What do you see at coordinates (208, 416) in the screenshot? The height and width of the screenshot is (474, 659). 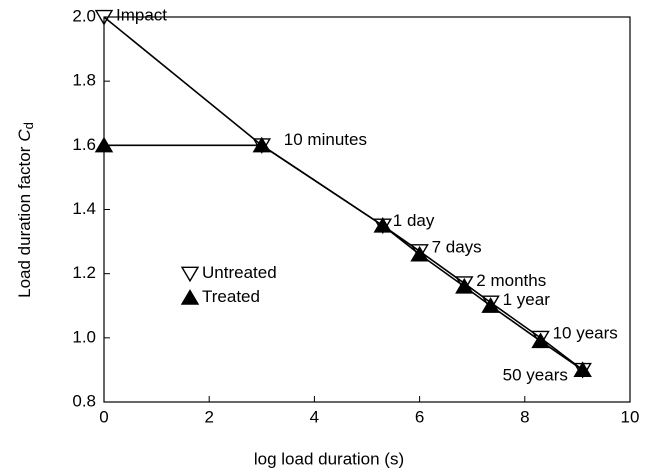 I see `x-tick-label: 2` at bounding box center [208, 416].